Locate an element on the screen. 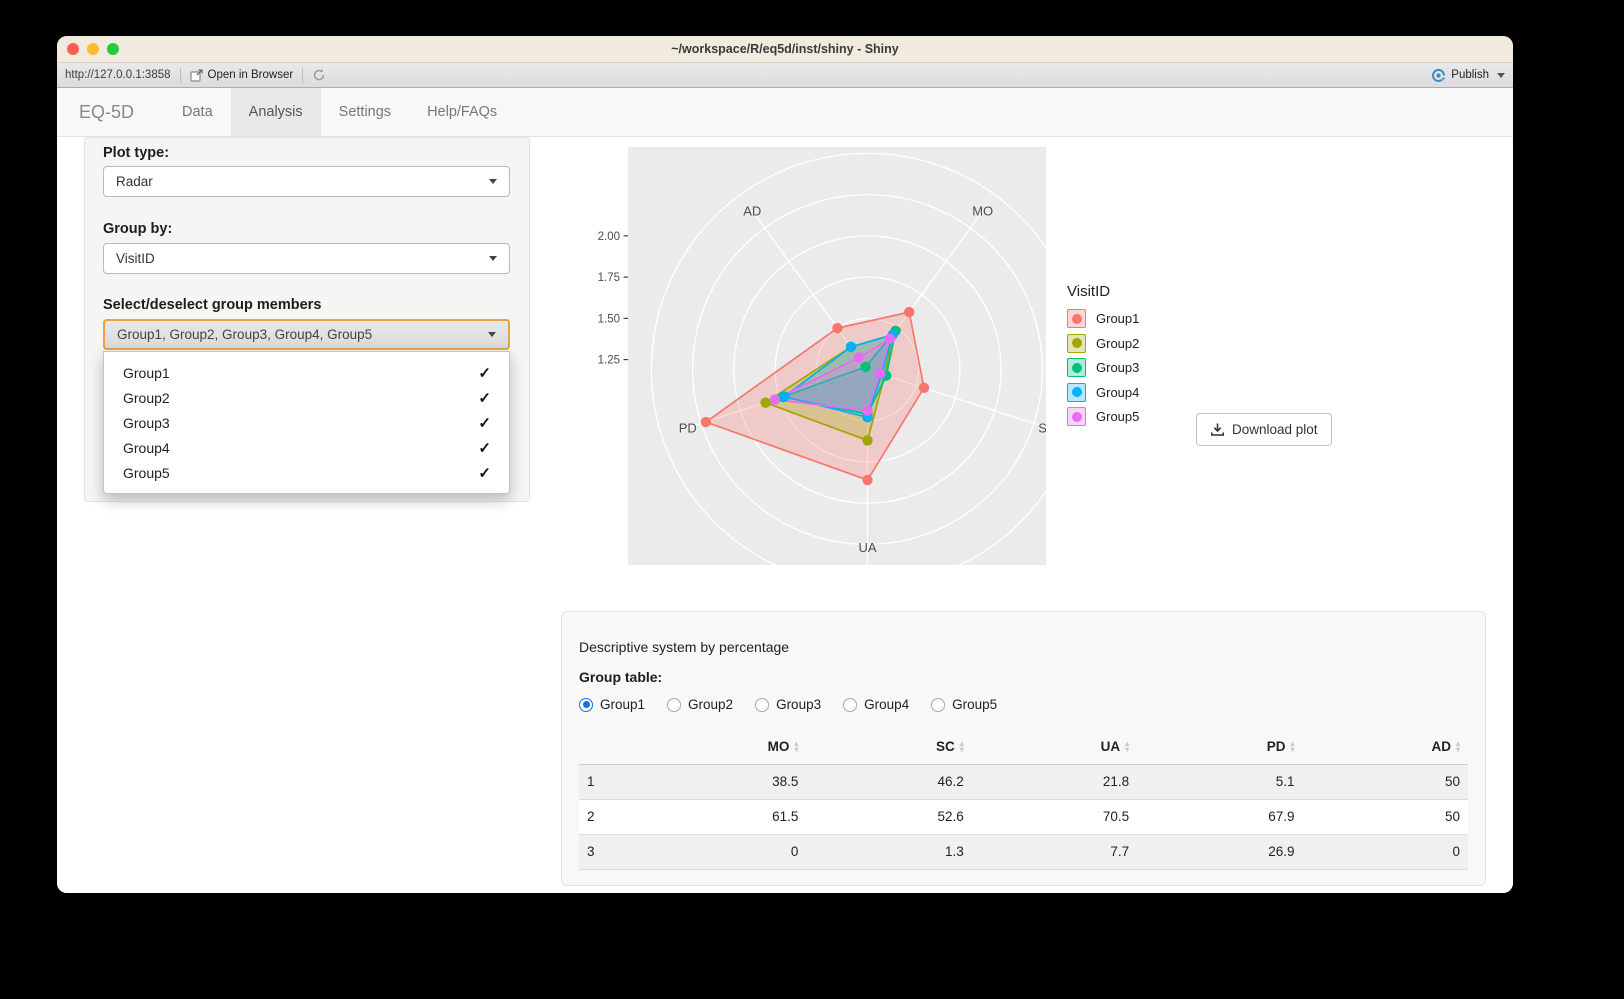 This screenshot has height=999, width=1624. radio-group4: Group4 is located at coordinates (876, 704).